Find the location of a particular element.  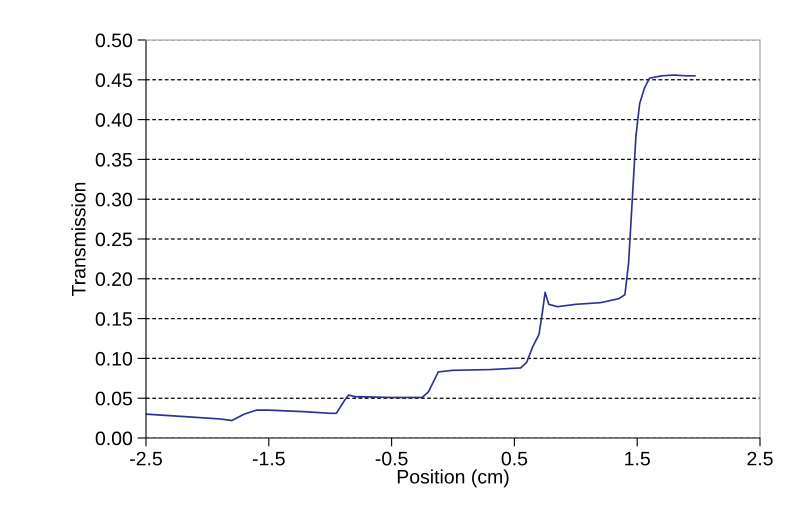

x-tick-label: 2.5 is located at coordinates (760, 459).